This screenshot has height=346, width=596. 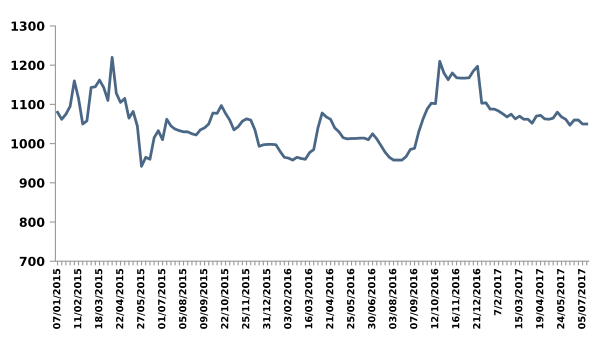 I want to click on x-tick-label: 11/02/2015, so click(x=78, y=298).